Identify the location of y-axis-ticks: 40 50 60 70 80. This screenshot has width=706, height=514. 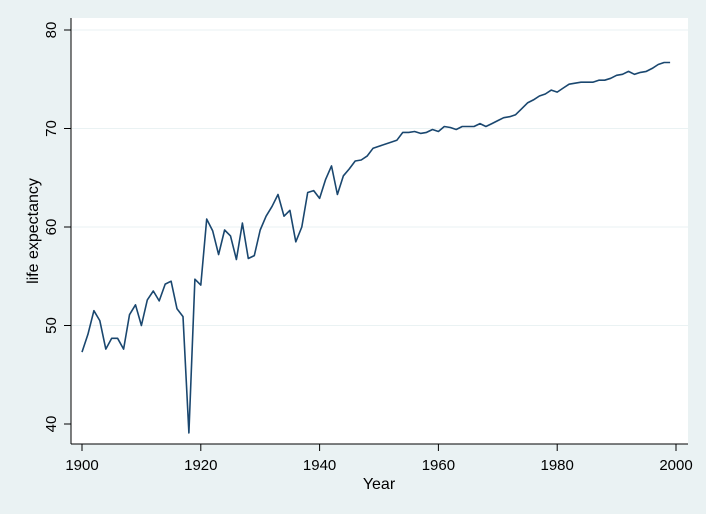
(57, 227).